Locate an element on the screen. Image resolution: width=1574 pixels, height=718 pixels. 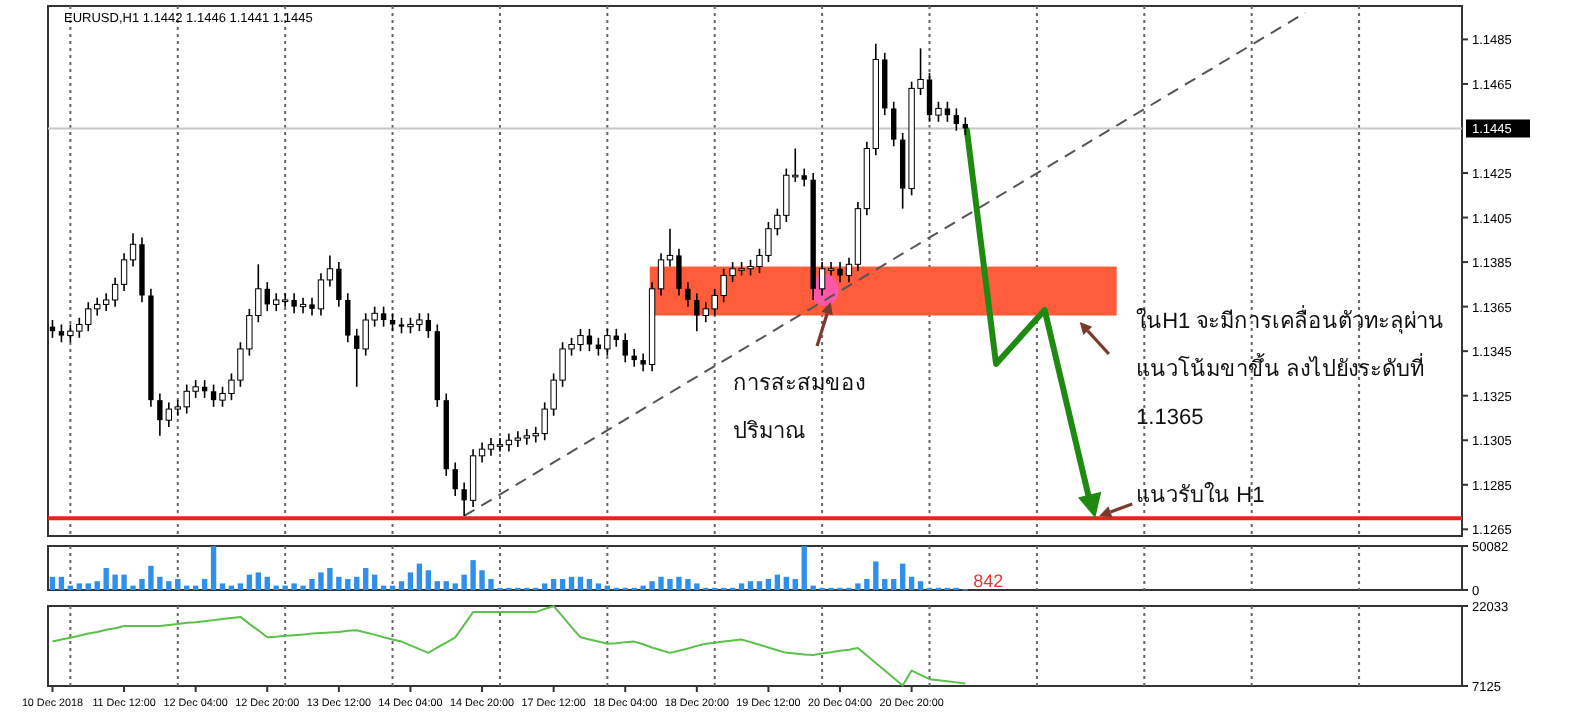
annotation: แนวรับใน H1 is located at coordinates (1200, 495).